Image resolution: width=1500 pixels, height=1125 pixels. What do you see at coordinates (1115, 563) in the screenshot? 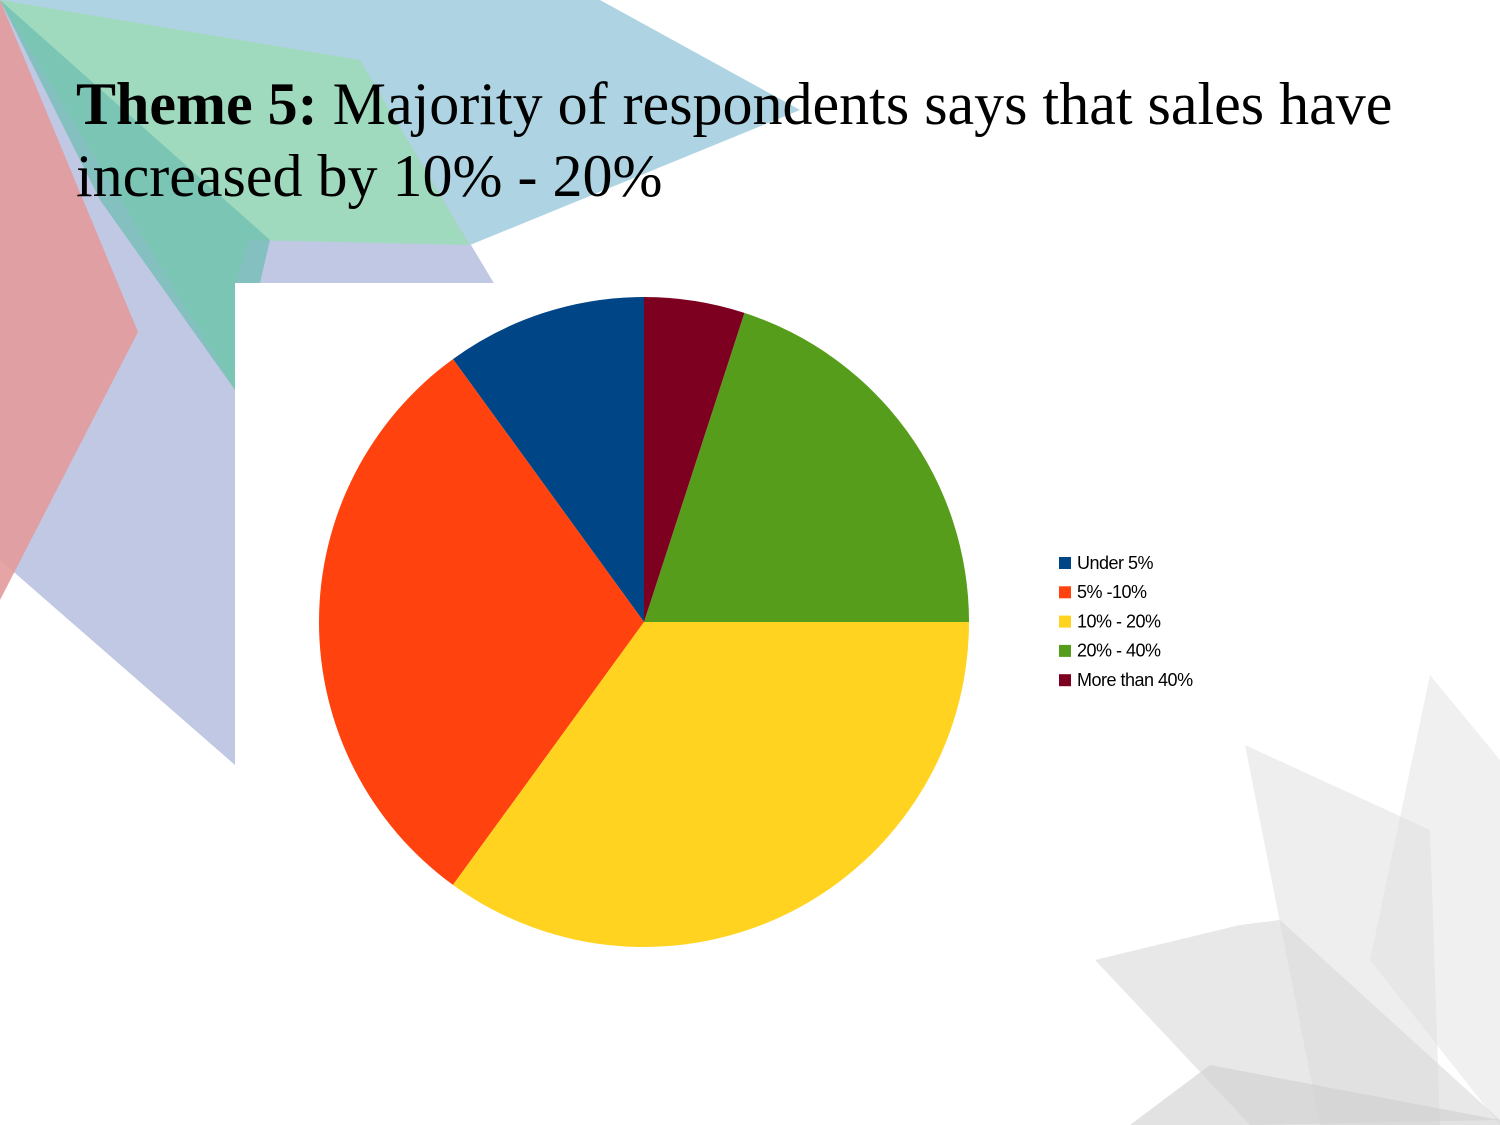
I see `legend-label: Under 5%` at bounding box center [1115, 563].